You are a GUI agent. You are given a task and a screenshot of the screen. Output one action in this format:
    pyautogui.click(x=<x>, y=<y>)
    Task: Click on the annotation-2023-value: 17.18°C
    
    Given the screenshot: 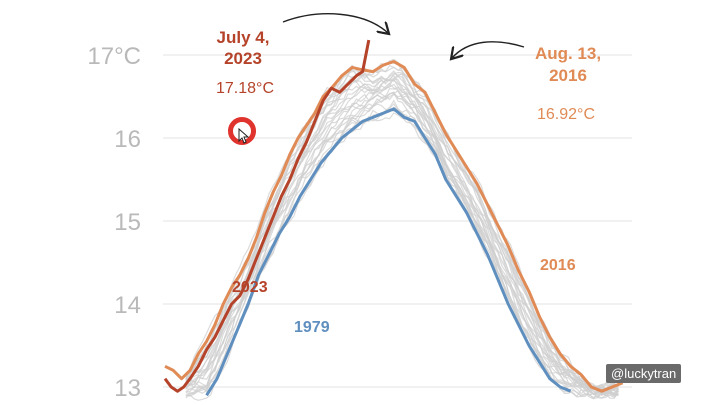 What is the action you would take?
    pyautogui.click(x=245, y=88)
    